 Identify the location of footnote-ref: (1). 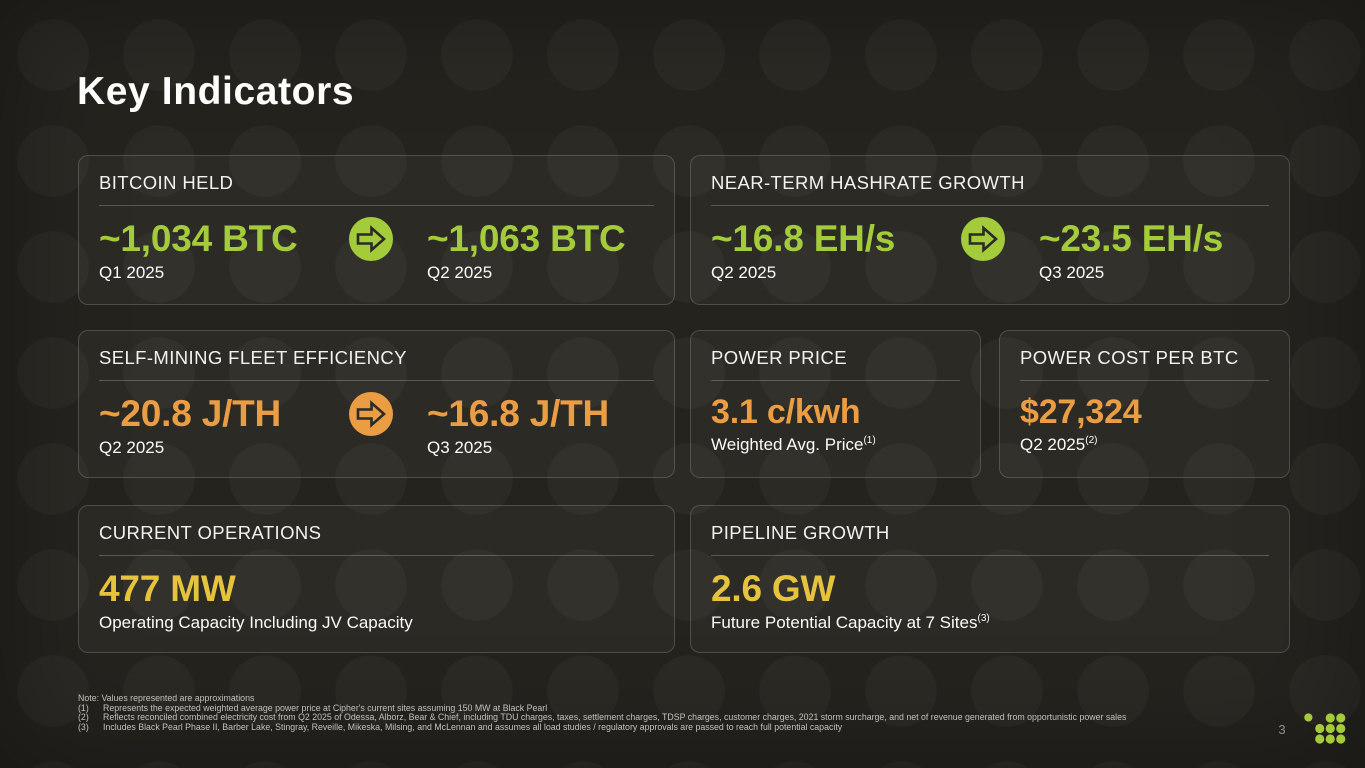
(869, 440).